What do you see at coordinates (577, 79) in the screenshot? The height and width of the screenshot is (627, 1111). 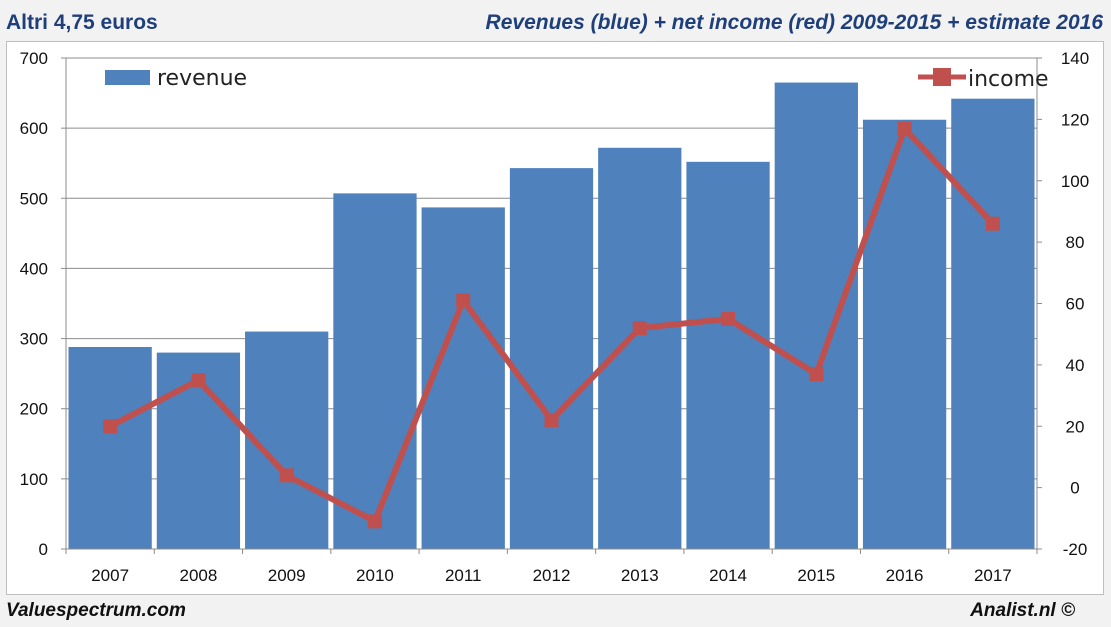 I see `legend: revenue income` at bounding box center [577, 79].